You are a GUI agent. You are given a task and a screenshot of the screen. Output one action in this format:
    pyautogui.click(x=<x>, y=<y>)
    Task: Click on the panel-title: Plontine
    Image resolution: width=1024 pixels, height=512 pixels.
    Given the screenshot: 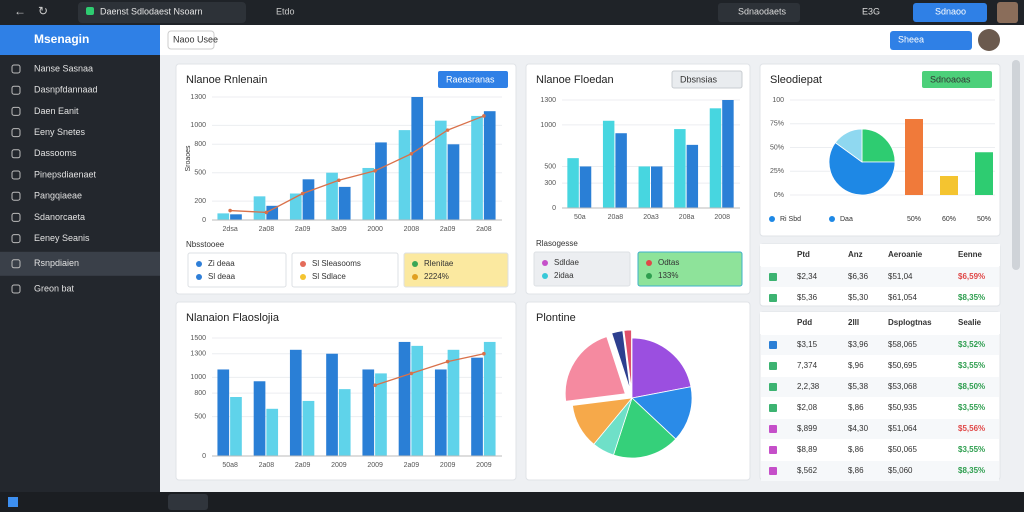 What is the action you would take?
    pyautogui.click(x=556, y=318)
    